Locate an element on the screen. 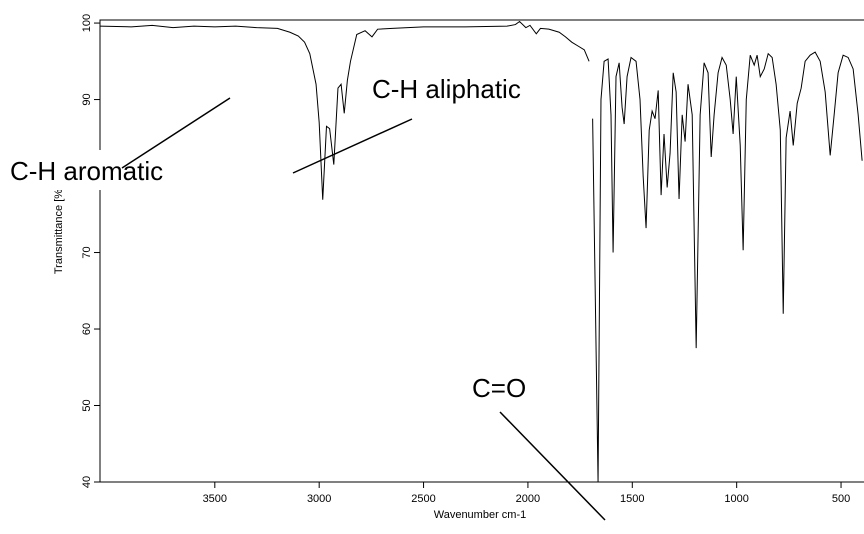 This screenshot has height=534, width=864. annotation: C-H aromatic is located at coordinates (86, 171).